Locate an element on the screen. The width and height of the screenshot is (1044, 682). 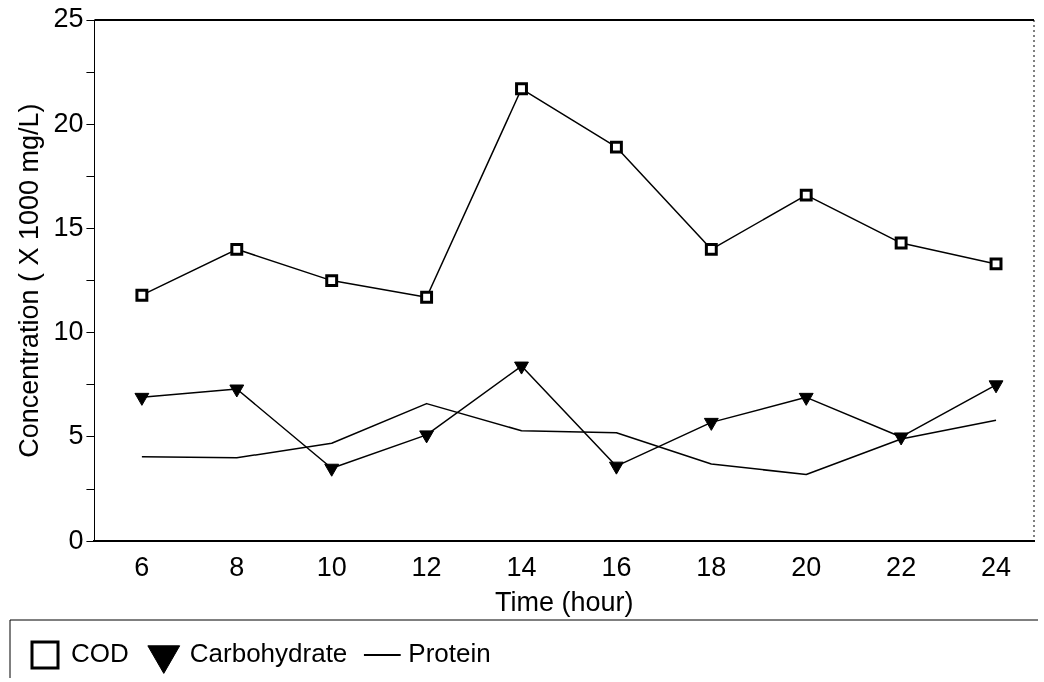
x-tick-label: 20 is located at coordinates (806, 566).